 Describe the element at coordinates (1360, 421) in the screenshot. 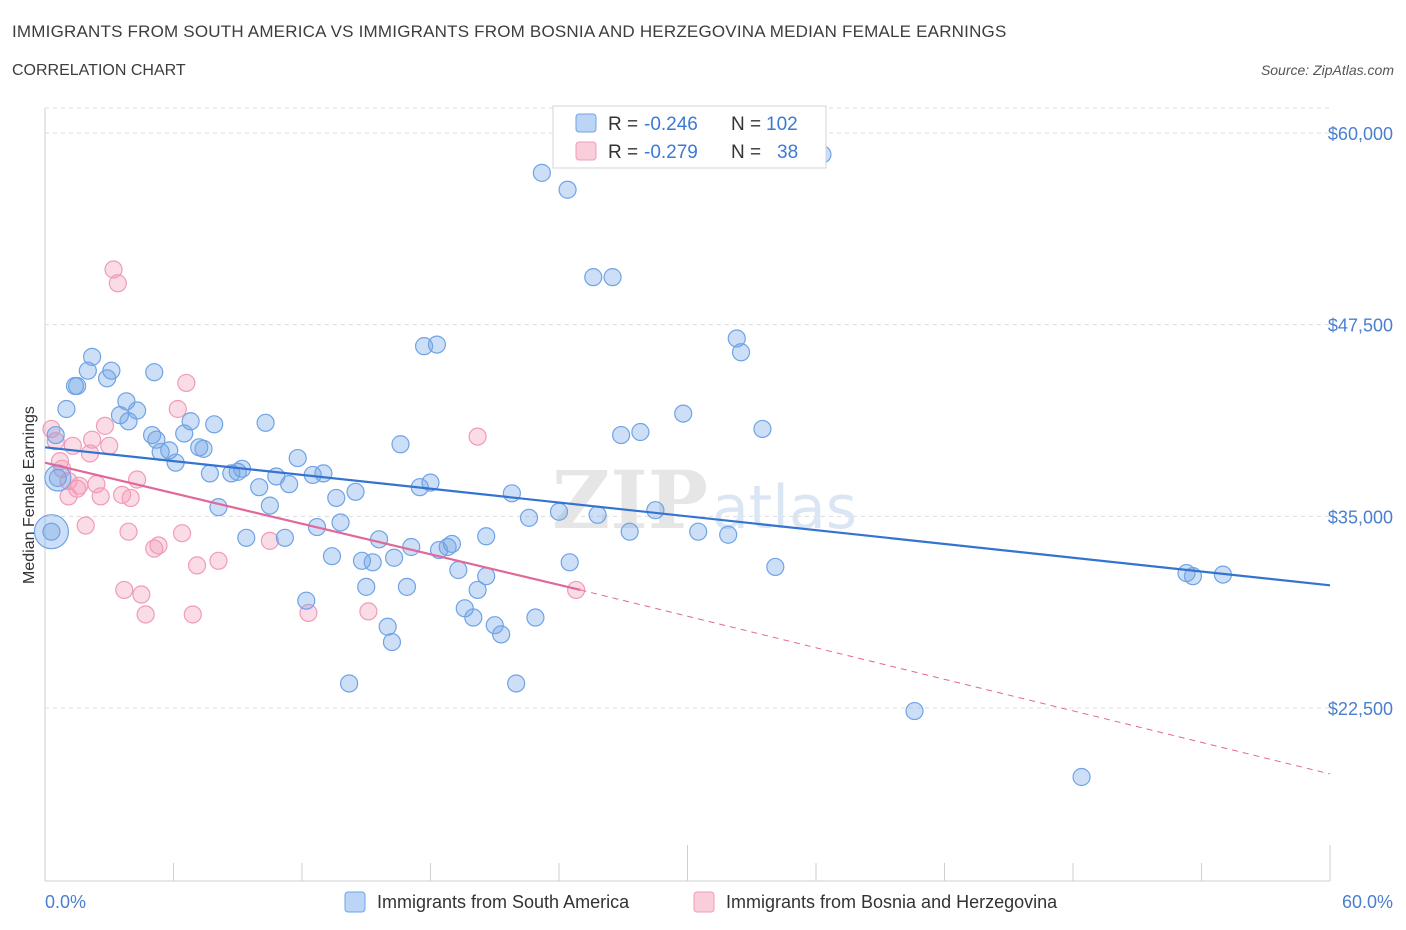

I see `y-tick-labels: $22,500 $35,000 $47,500 $60,000` at that location.